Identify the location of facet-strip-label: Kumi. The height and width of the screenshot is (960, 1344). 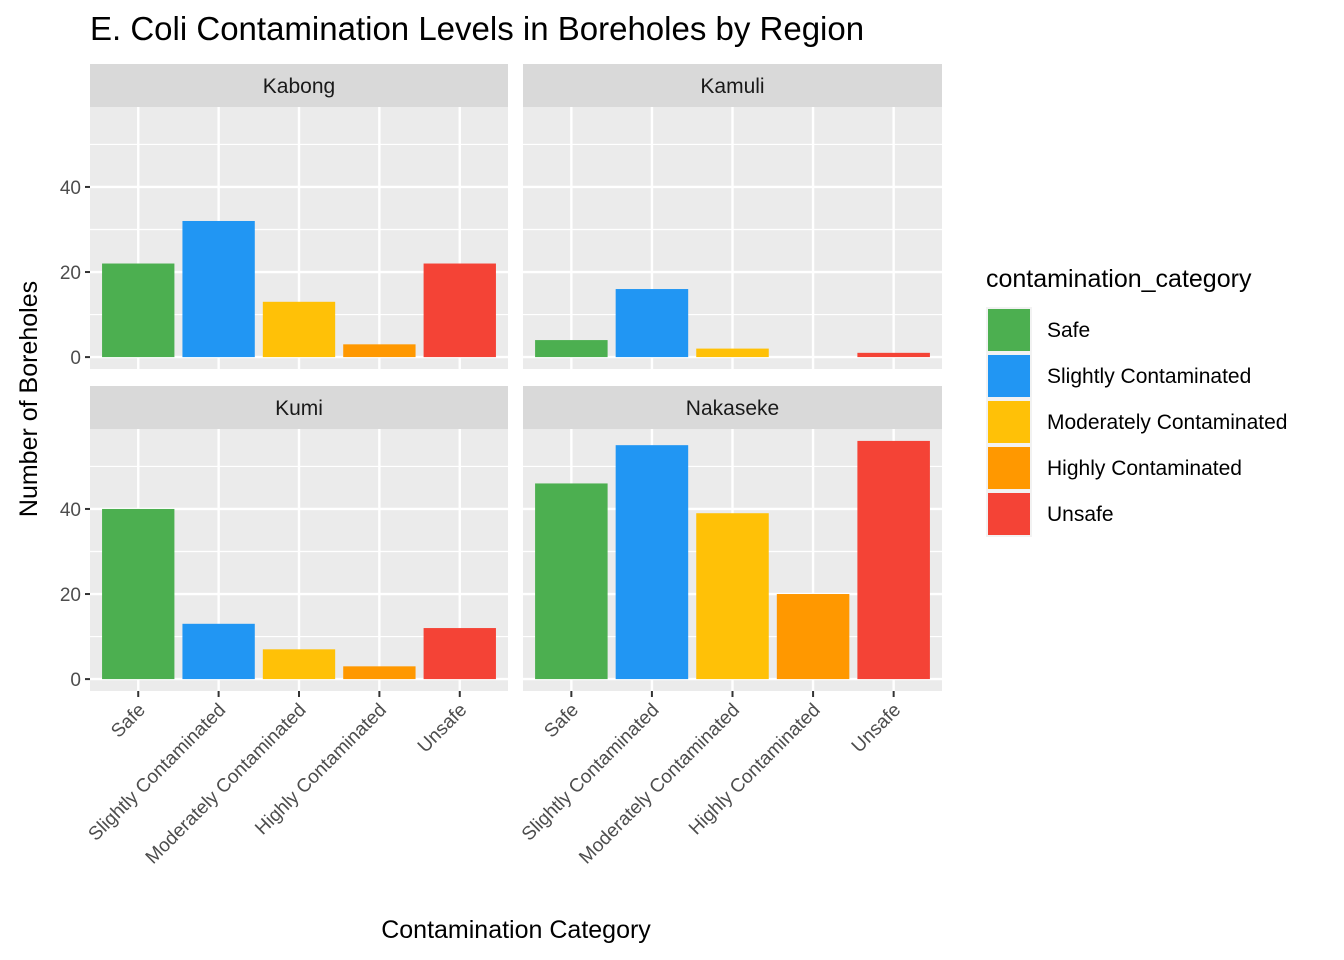
(299, 408).